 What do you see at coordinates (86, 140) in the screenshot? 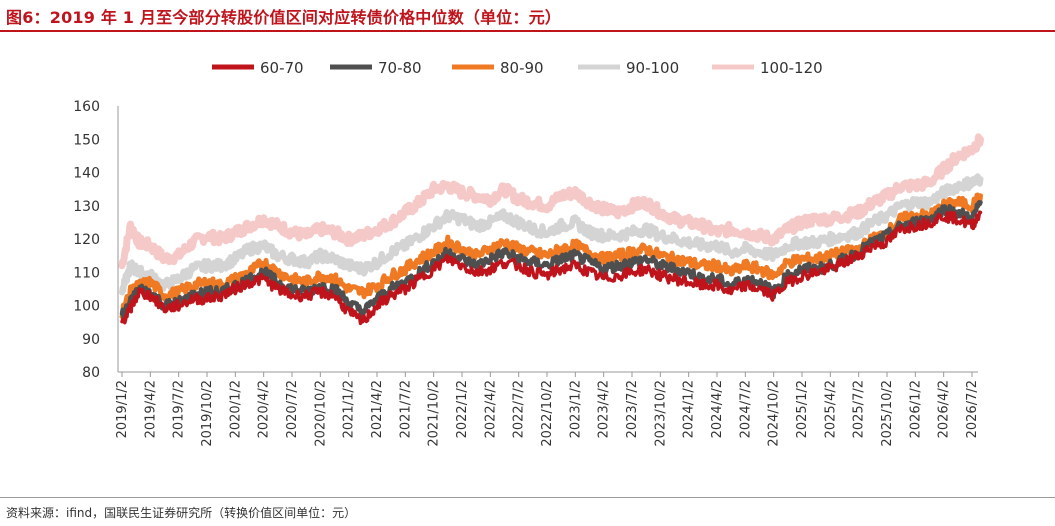
I see `y-tick-label: 150` at bounding box center [86, 140].